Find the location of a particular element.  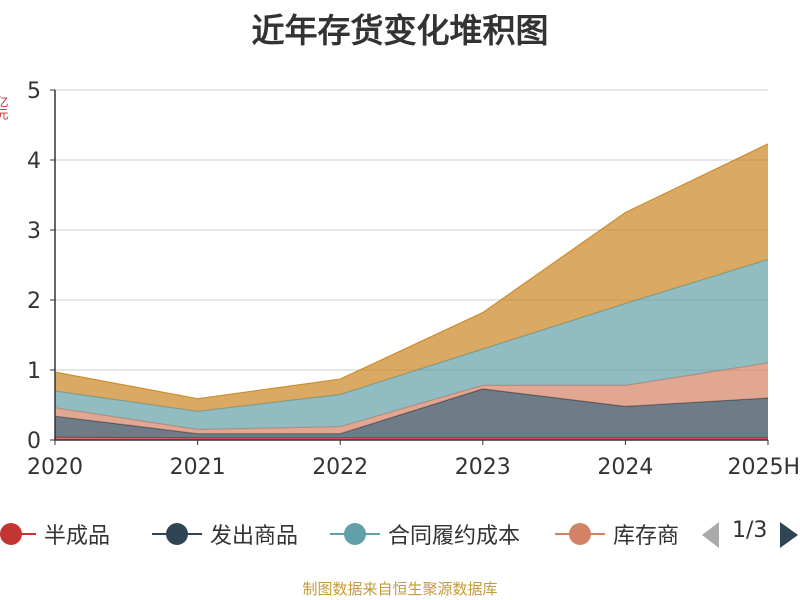

chart-title: 近年存货变化堆积图 is located at coordinates (400, 30).